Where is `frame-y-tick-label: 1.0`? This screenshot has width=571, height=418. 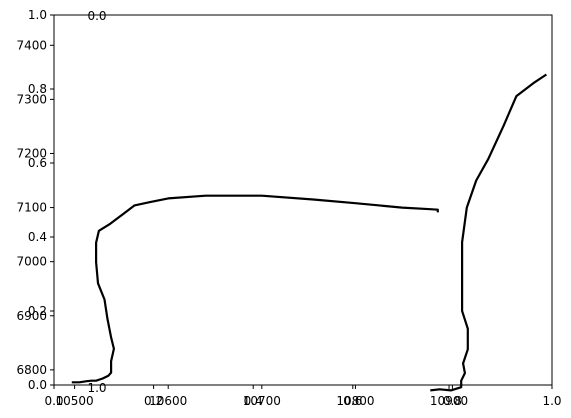
frame-y-tick-label: 1.0 is located at coordinates (37, 15).